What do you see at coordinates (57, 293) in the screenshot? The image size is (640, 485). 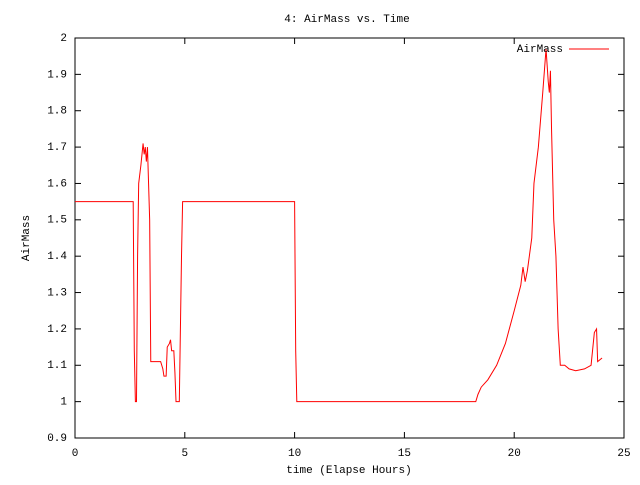 I see `y-tick-label: 1.3` at bounding box center [57, 293].